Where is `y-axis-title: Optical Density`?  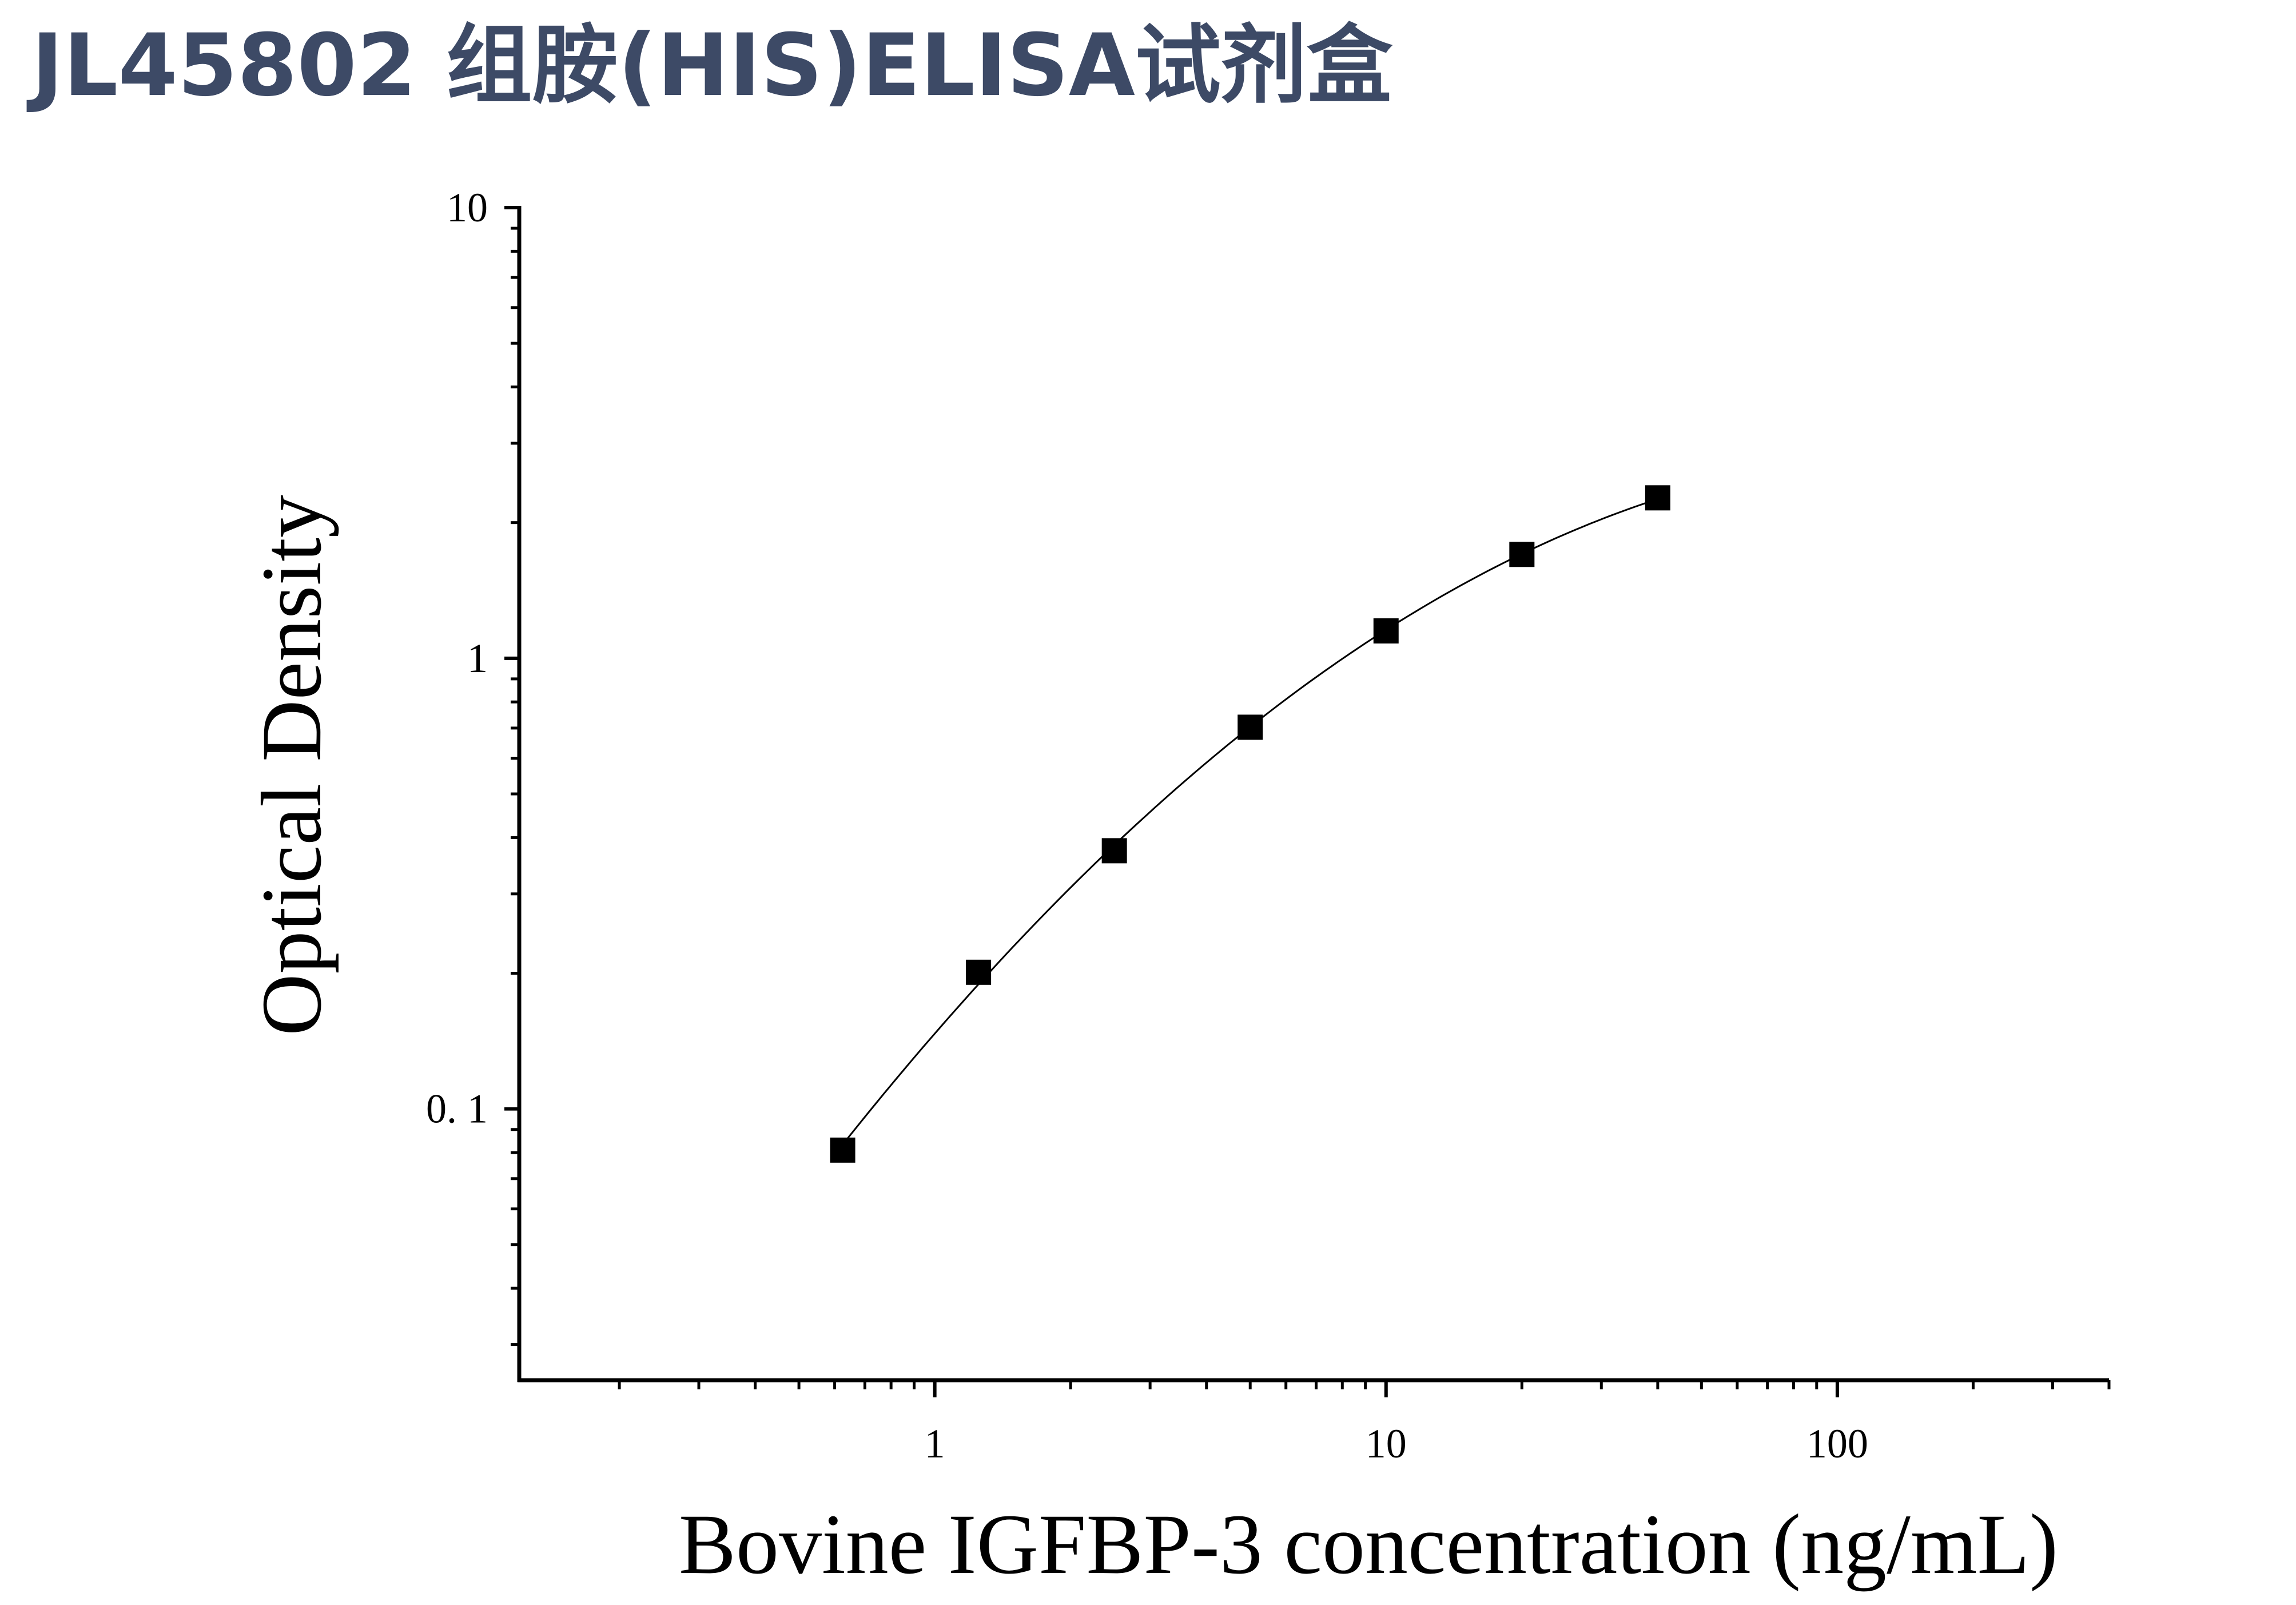
y-axis-title: Optical Density is located at coordinates (292, 765).